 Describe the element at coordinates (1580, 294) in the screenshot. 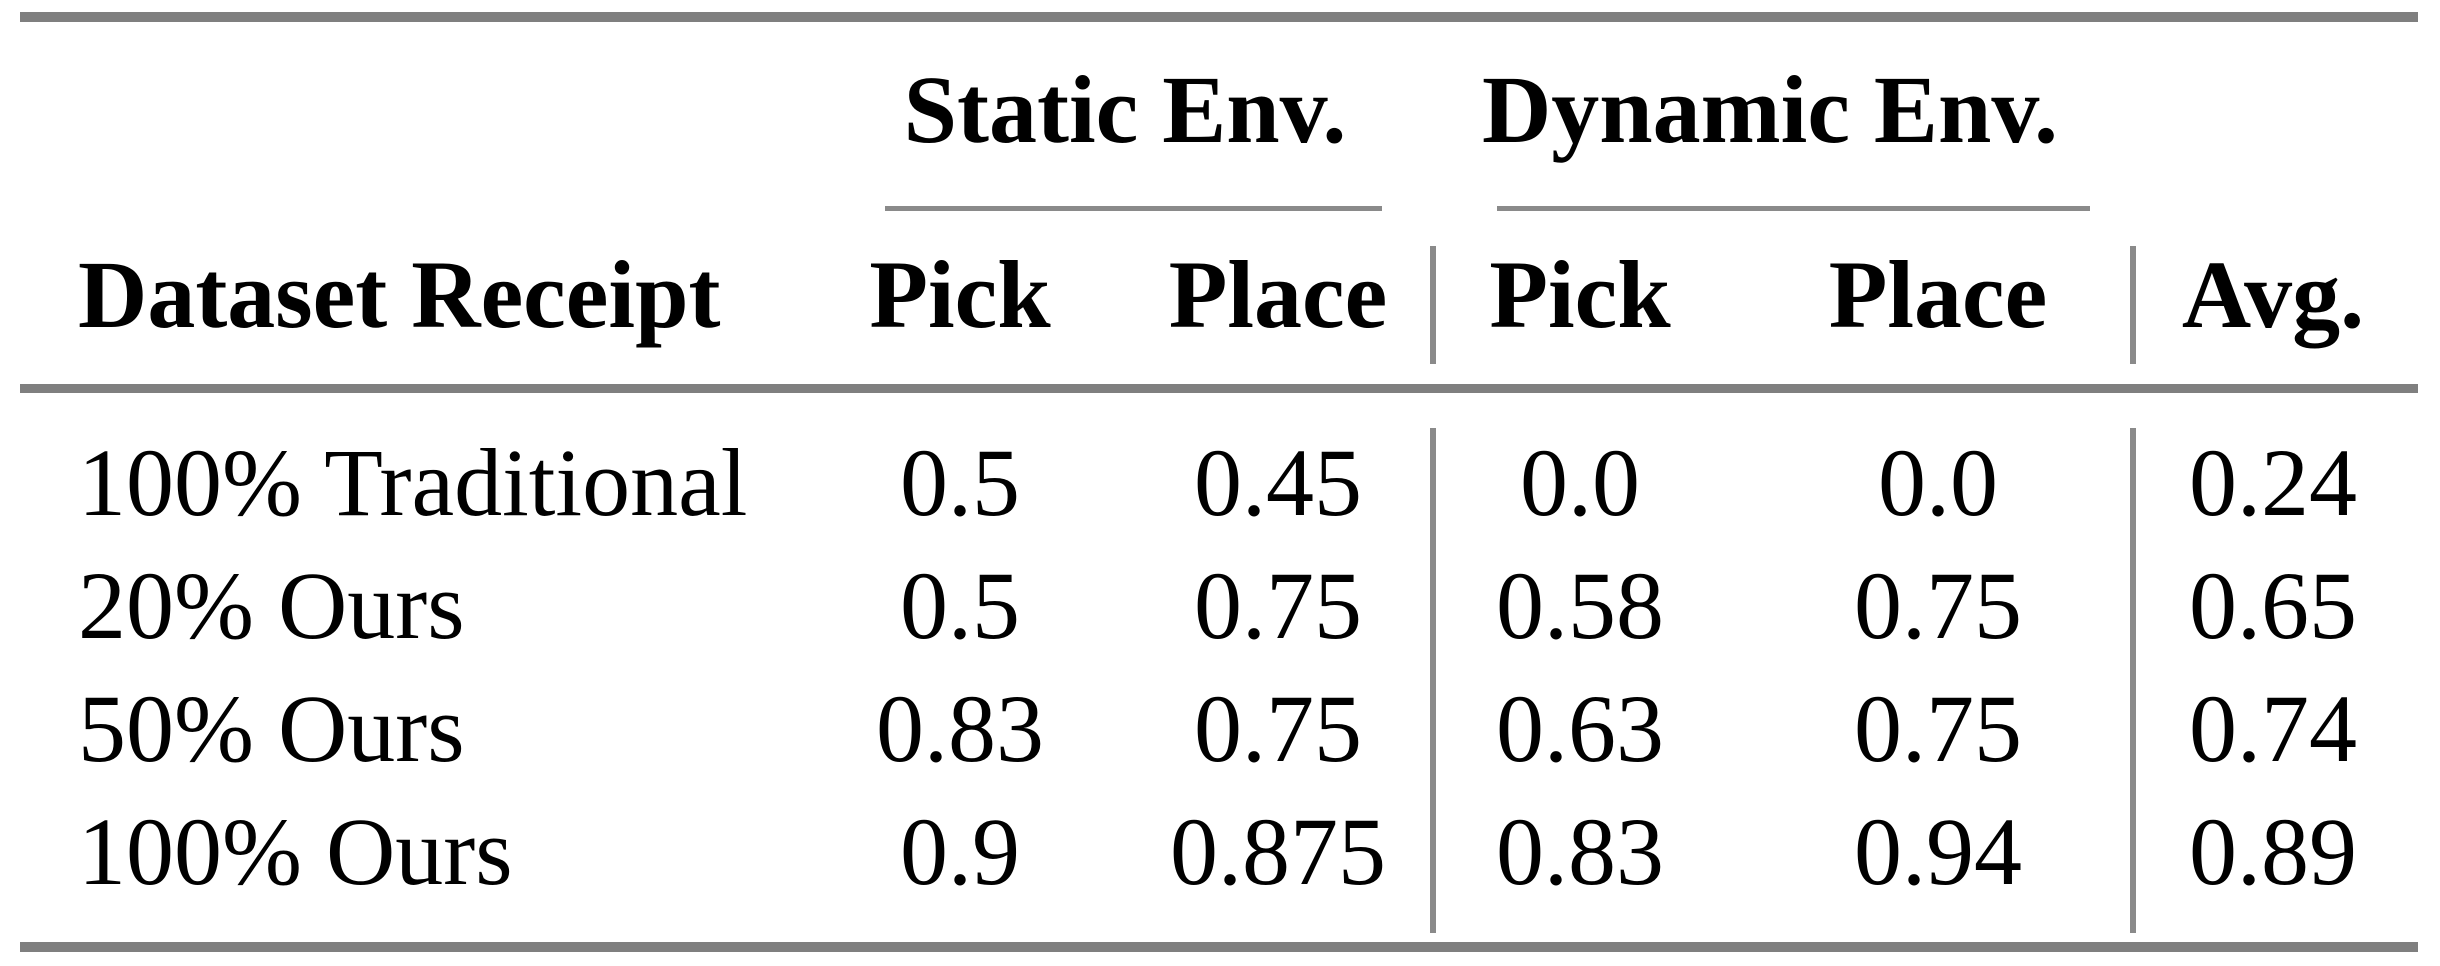

I see `column-header-dynamic-pick: Pick` at that location.